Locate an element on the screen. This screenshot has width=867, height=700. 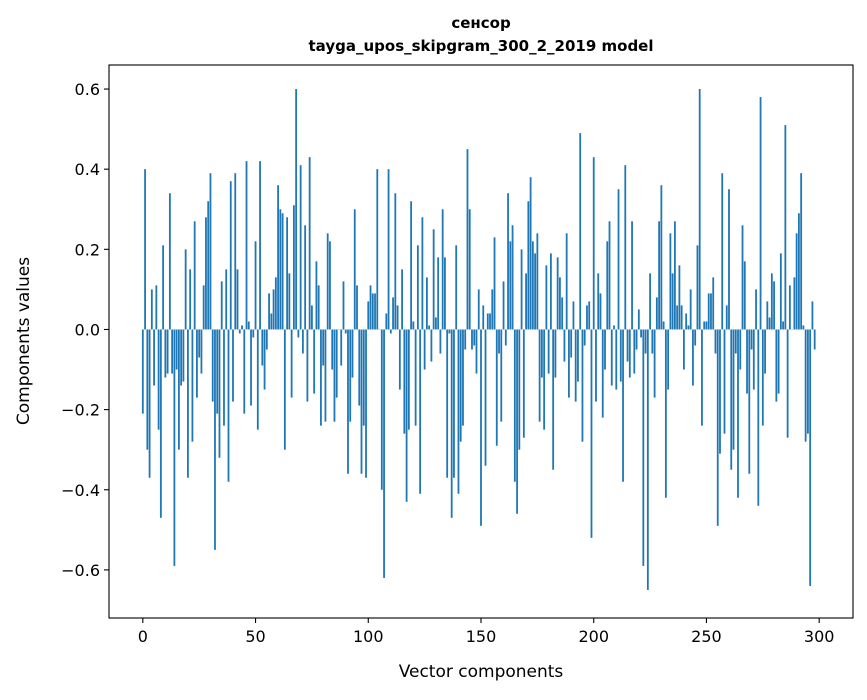
x-tick-label: 100 is located at coordinates (368, 636).